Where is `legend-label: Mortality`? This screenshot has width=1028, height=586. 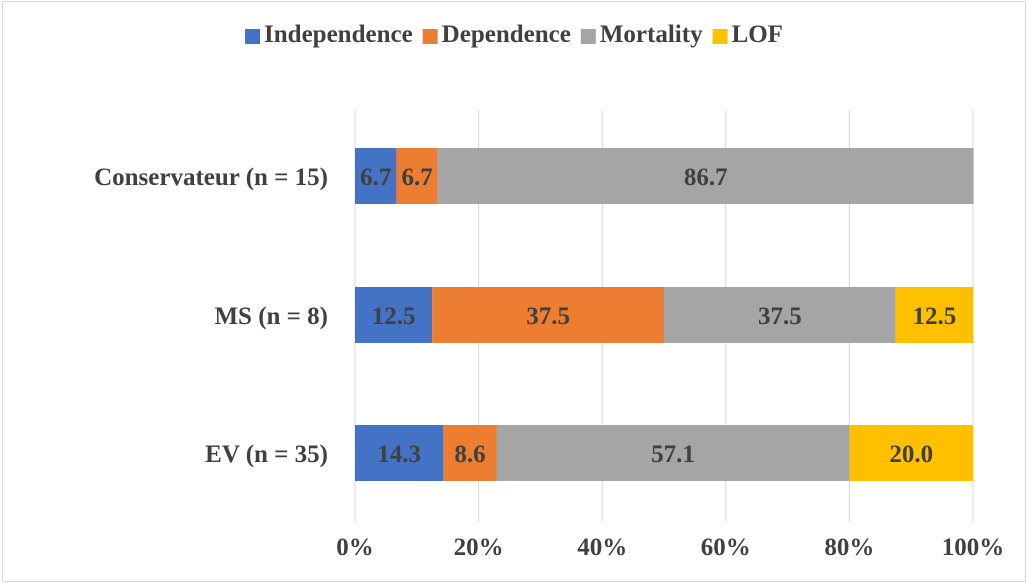 legend-label: Mortality is located at coordinates (651, 34).